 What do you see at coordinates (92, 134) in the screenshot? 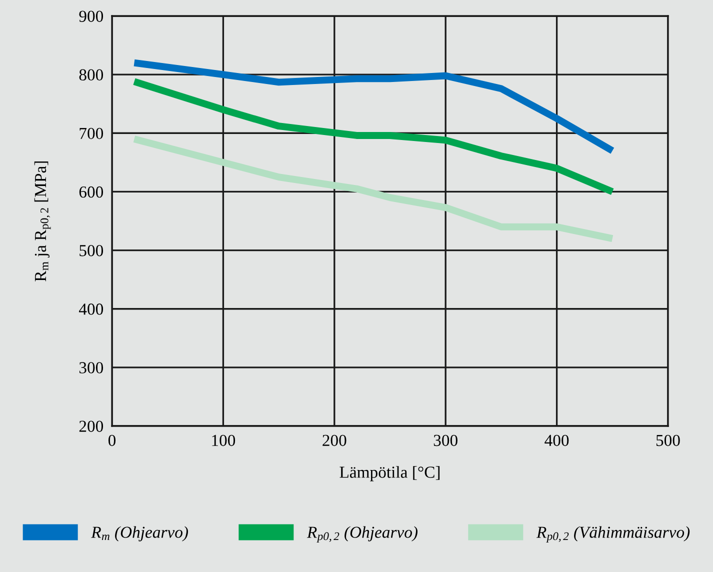
I see `y-tick-label: 700` at bounding box center [92, 134].